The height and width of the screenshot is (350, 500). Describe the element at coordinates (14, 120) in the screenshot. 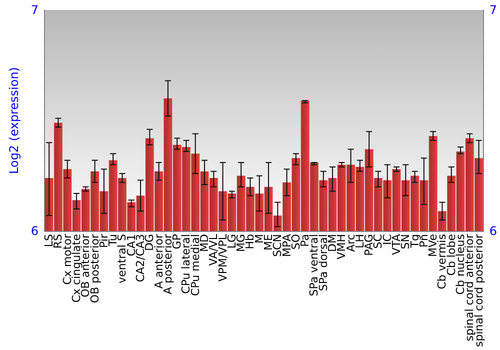

I see `y-axis-title: Log2 (expression)` at that location.